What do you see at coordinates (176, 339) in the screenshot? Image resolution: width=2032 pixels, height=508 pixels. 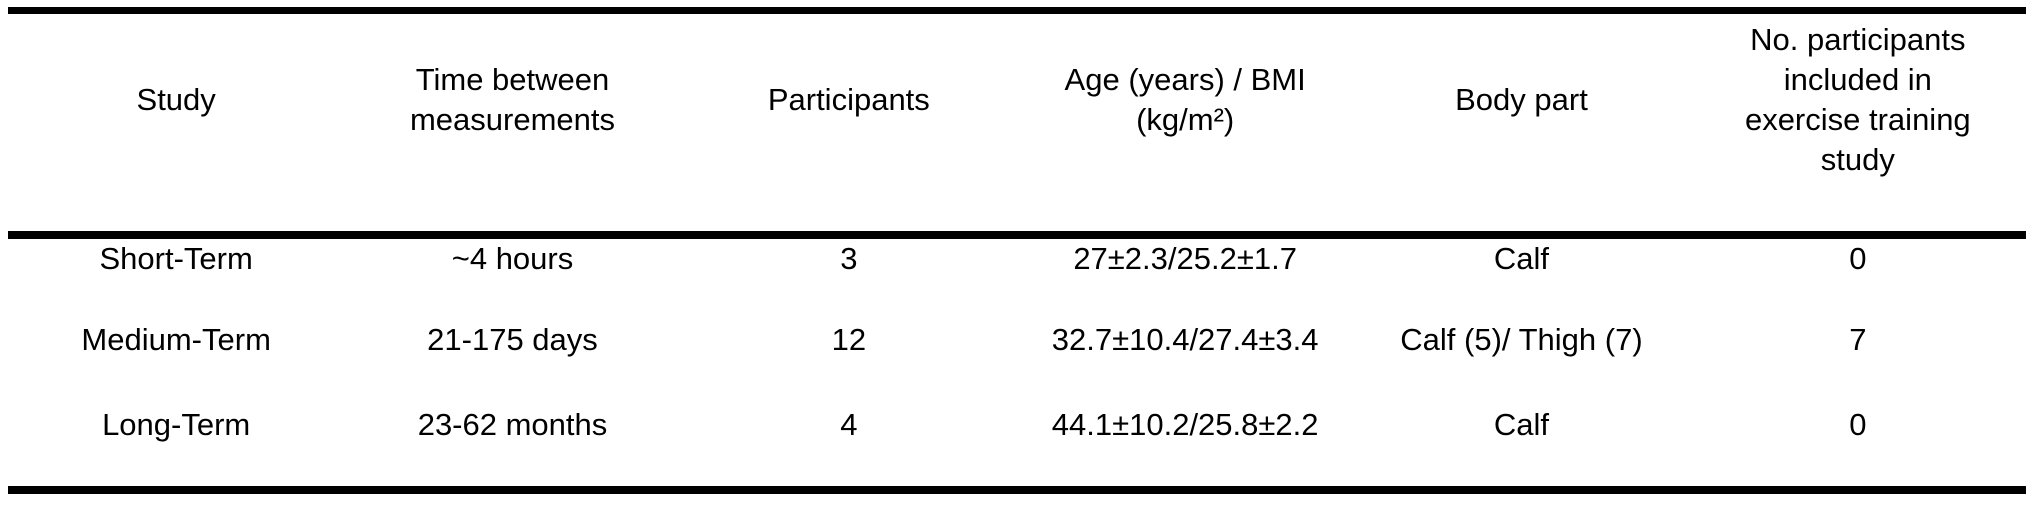 I see `cell-medium-term-study: Medium-Term` at bounding box center [176, 339].